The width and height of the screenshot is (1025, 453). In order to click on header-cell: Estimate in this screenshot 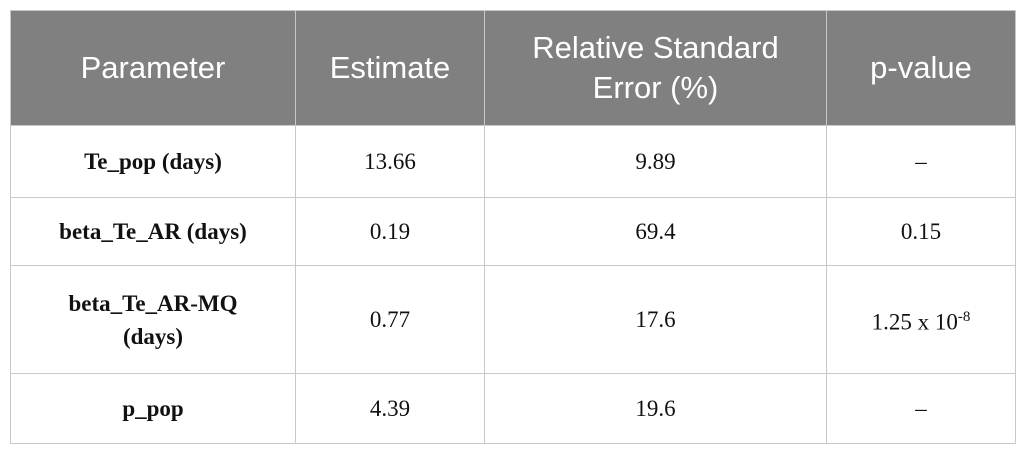, I will do `click(390, 68)`.